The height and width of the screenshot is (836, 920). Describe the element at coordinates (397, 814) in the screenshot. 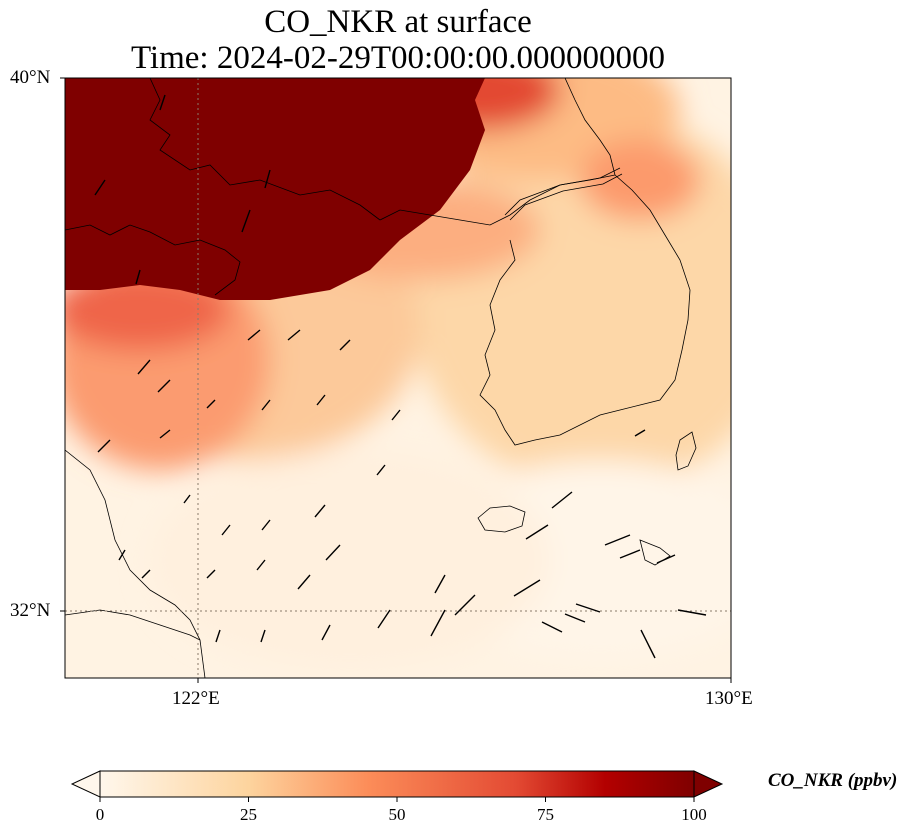

I see `colorbar-tick-50: 50` at that location.